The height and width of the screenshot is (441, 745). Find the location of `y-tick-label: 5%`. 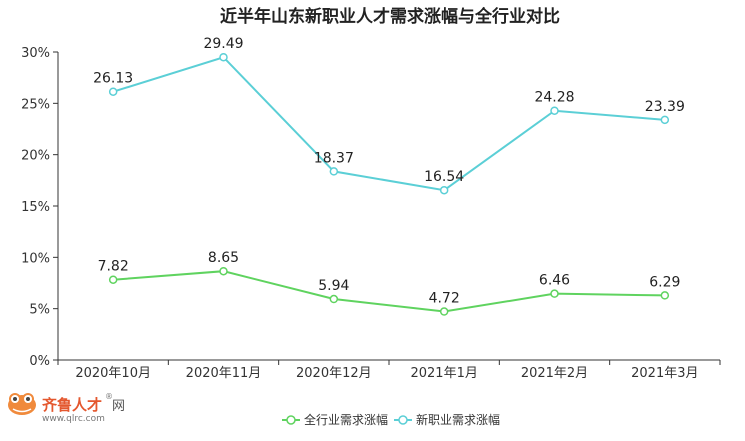

y-tick-label: 5% is located at coordinates (39, 310).